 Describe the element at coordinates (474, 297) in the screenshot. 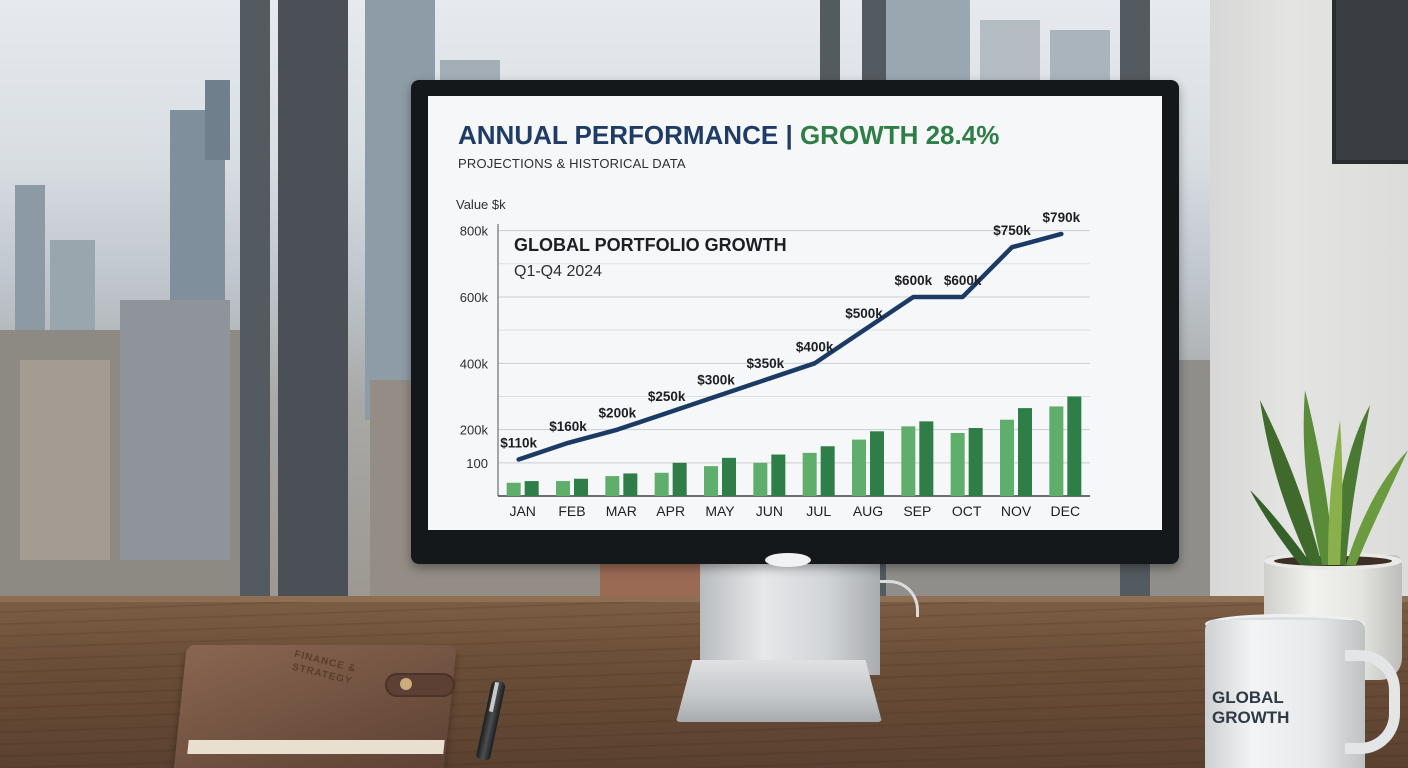

I see `y-tick-label: 600k` at that location.